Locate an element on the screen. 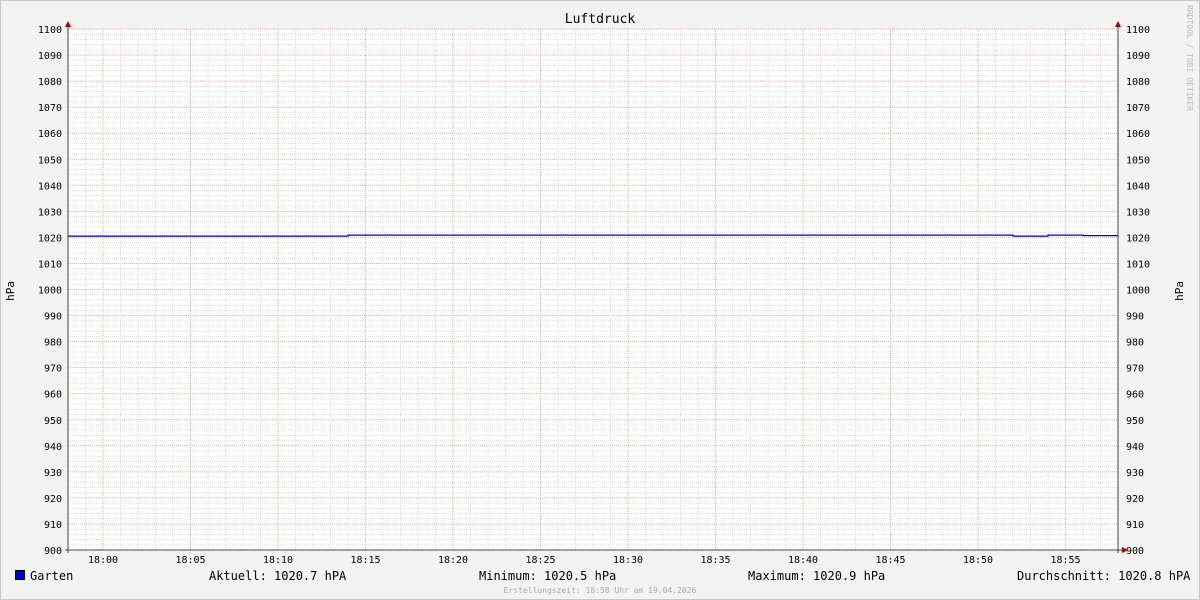 This screenshot has width=1200, height=600. y-tick-label-right: 900 is located at coordinates (1135, 551).